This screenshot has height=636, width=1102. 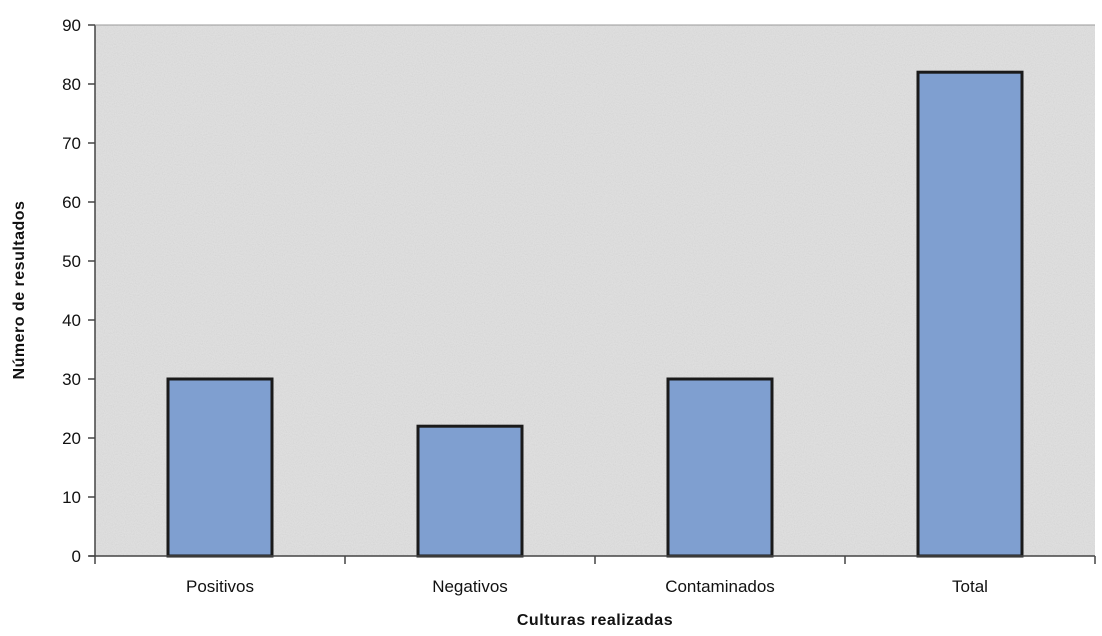 What do you see at coordinates (970, 586) in the screenshot?
I see `x-tick-label: Total` at bounding box center [970, 586].